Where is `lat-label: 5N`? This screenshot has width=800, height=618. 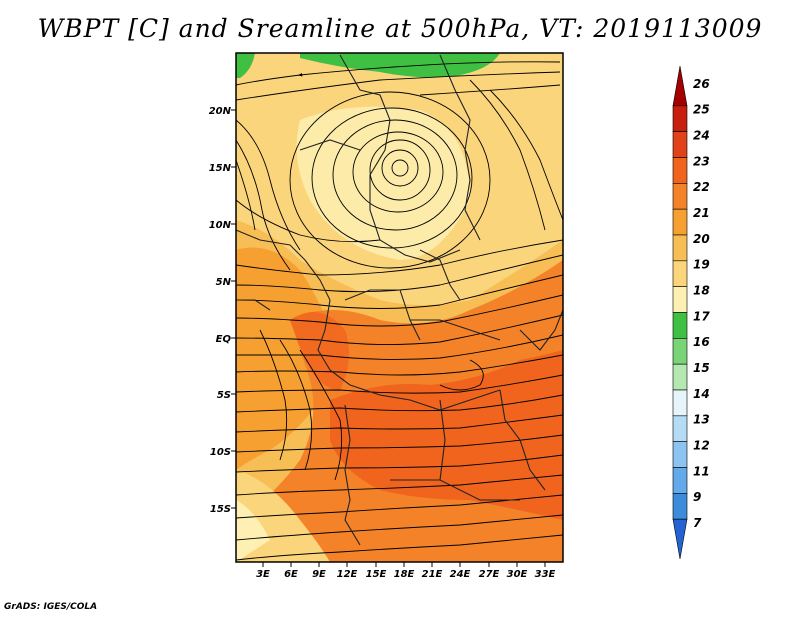
lat-label: 5N is located at coordinates (224, 282).